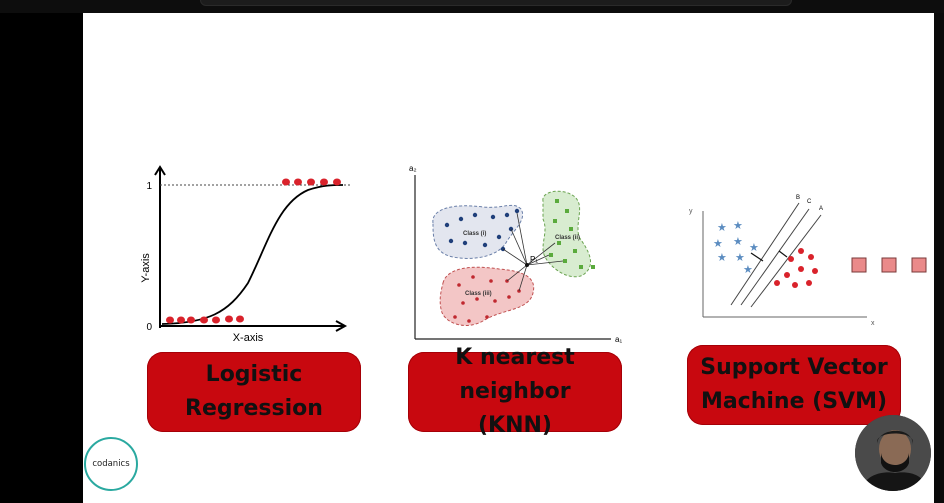 This screenshot has width=944, height=503. I want to click on class-iii-region, so click(487, 296).